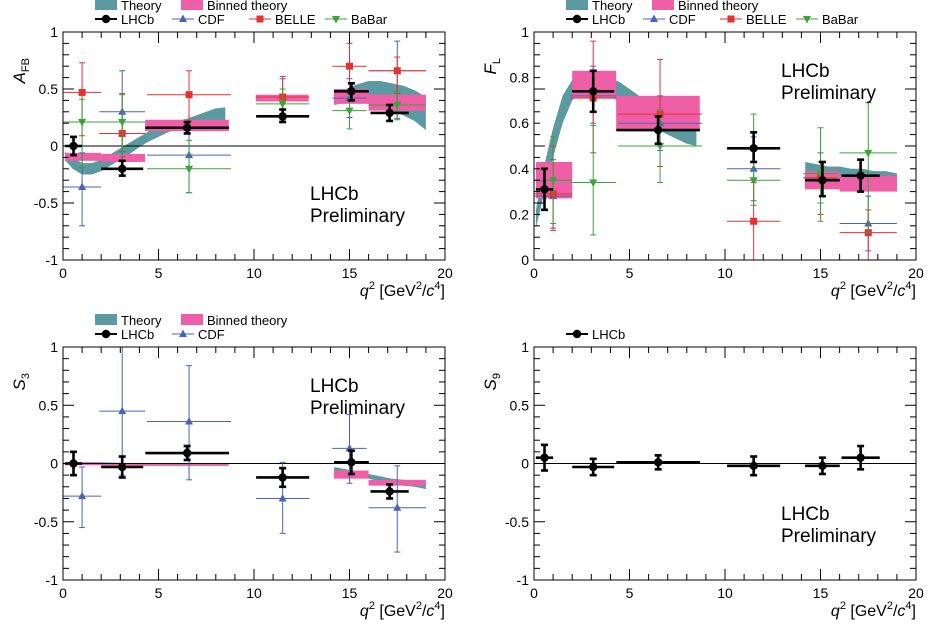  What do you see at coordinates (595, 334) in the screenshot?
I see `legend: LHCb` at bounding box center [595, 334].